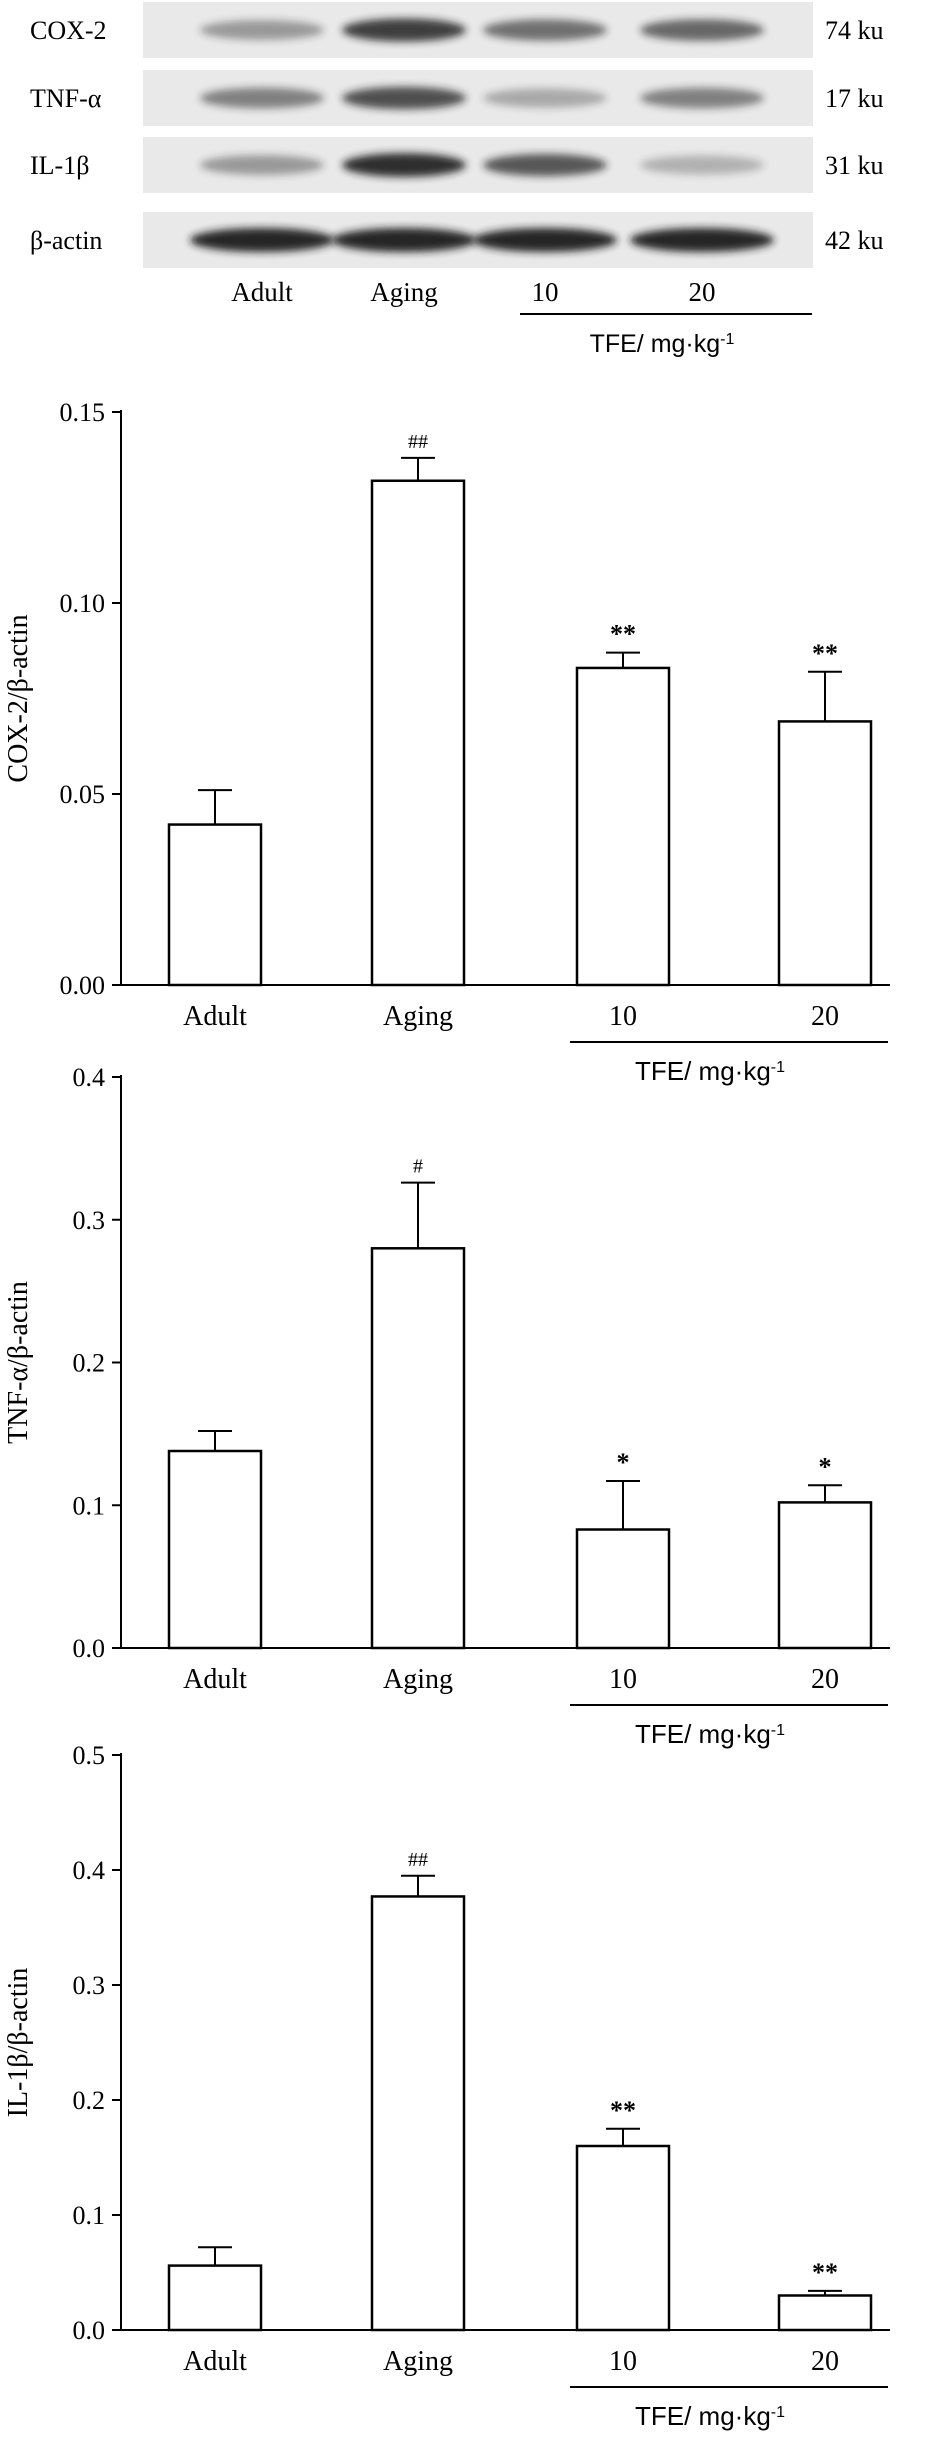 The image size is (931, 2447). What do you see at coordinates (66, 240) in the screenshot?
I see `blot-row-label: β-actin` at bounding box center [66, 240].